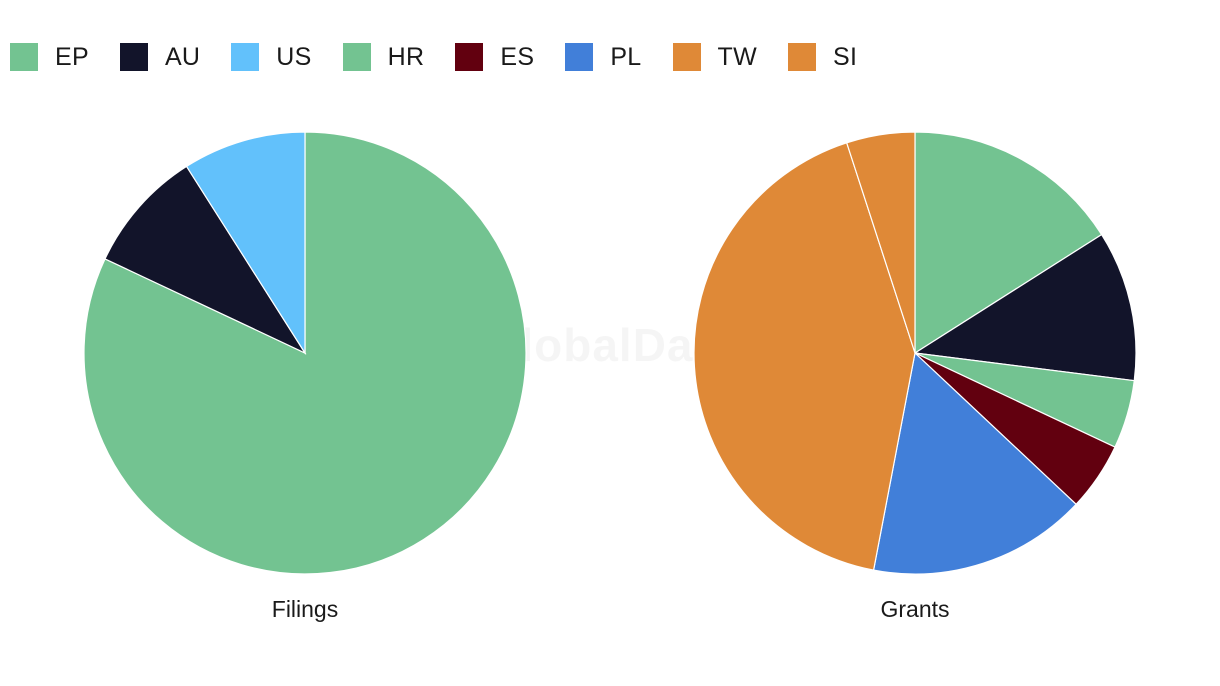 This screenshot has width=1220, height=686. I want to click on pie-slice-us, so click(245, 243).